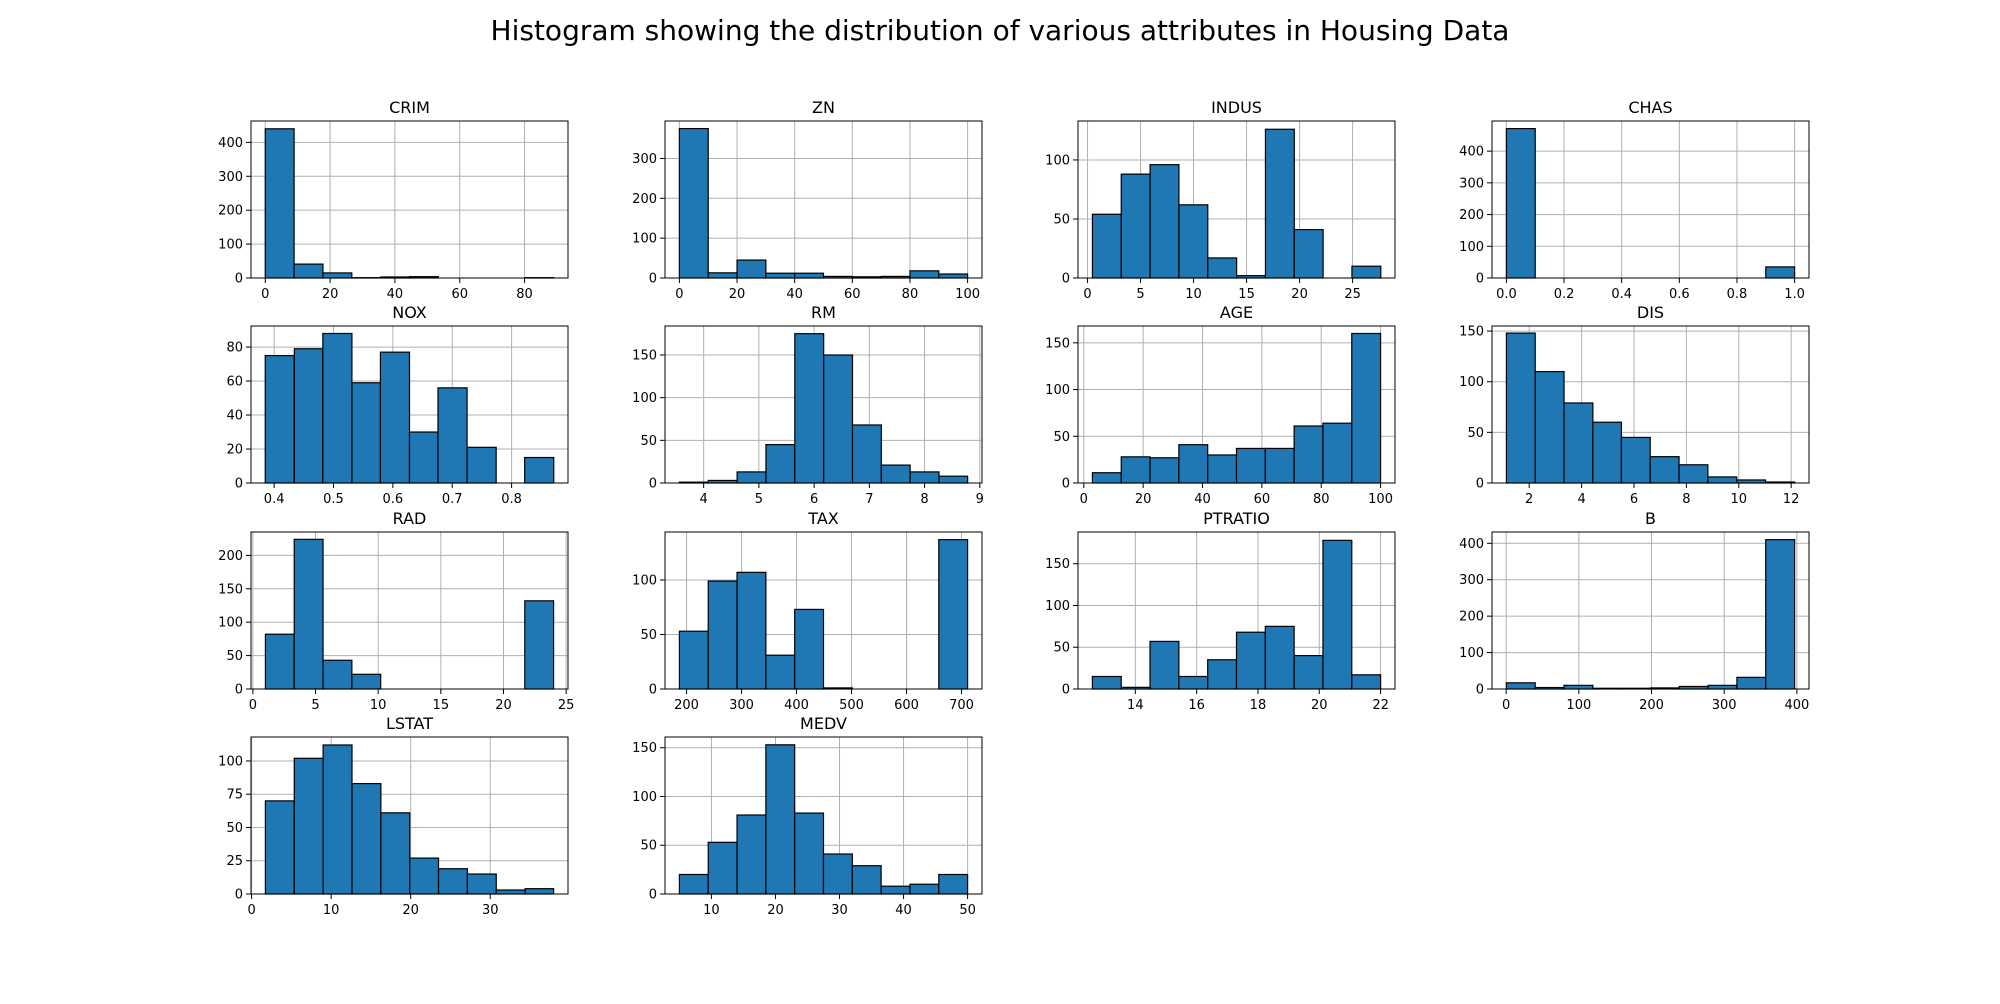 The image size is (2000, 1004). I want to click on x-tick-label: 0.0, so click(1506, 294).